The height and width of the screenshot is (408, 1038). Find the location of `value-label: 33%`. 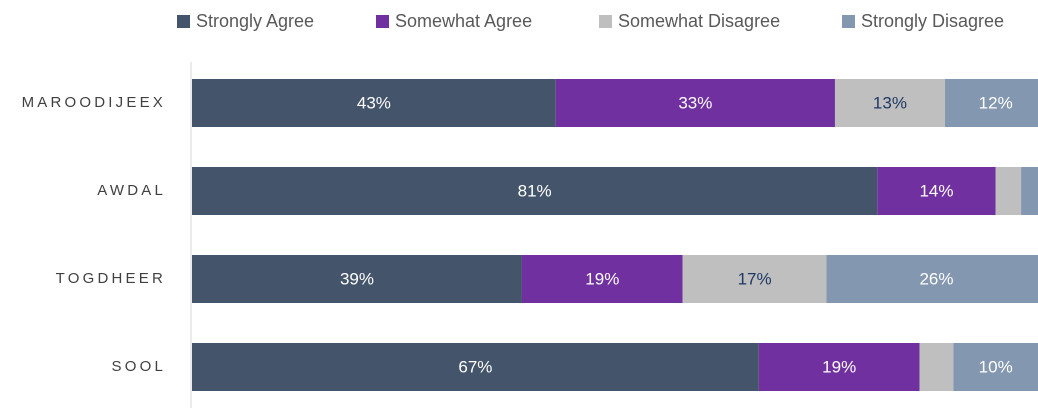

value-label: 33% is located at coordinates (695, 102).